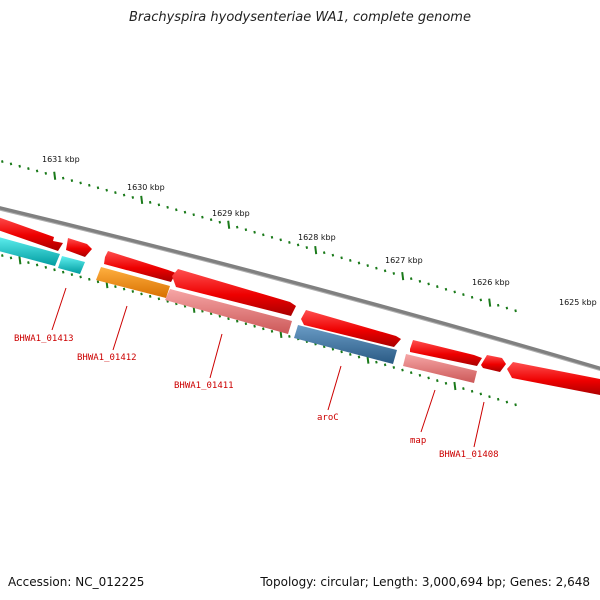  I want to click on gene-label-aroc: aroC, so click(328, 418).